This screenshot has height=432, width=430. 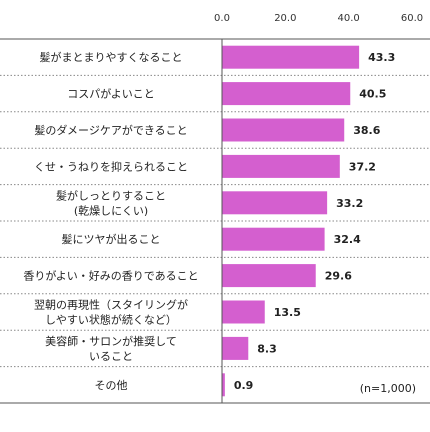 What do you see at coordinates (287, 312) in the screenshot?
I see `value-label: 13.5` at bounding box center [287, 312].